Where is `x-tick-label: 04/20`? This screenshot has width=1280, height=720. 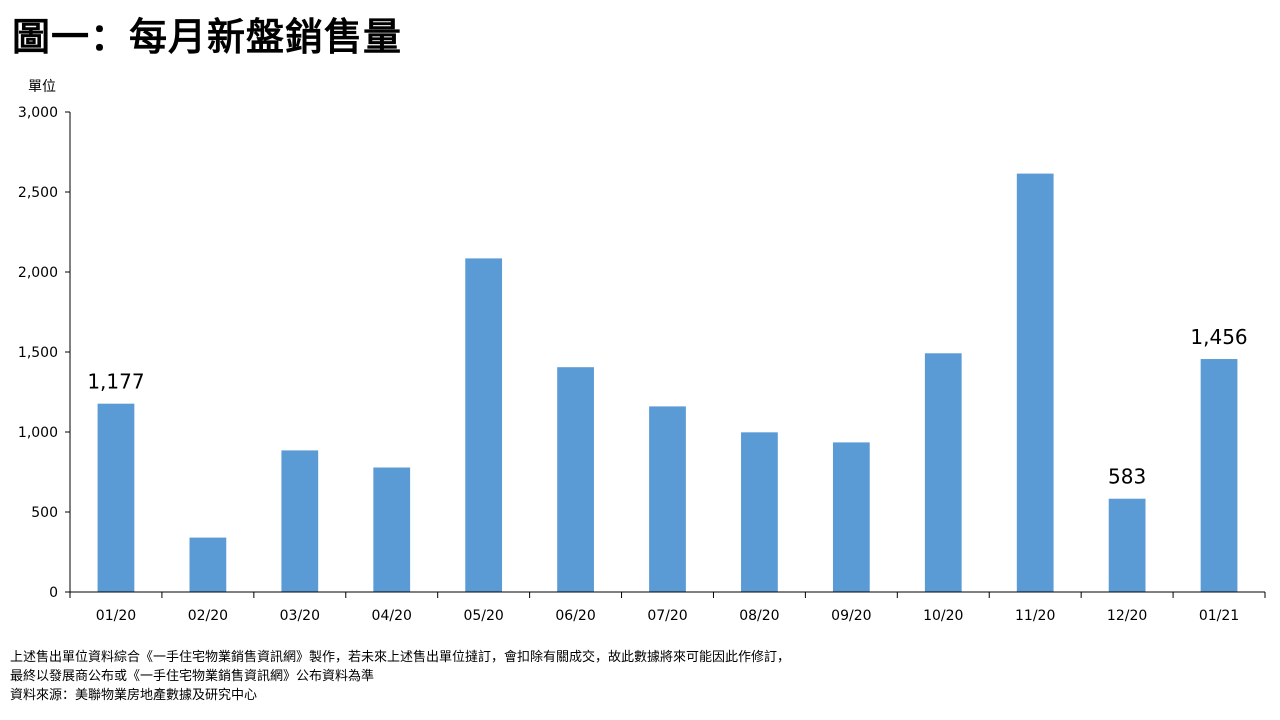 x-tick-label: 04/20 is located at coordinates (392, 616).